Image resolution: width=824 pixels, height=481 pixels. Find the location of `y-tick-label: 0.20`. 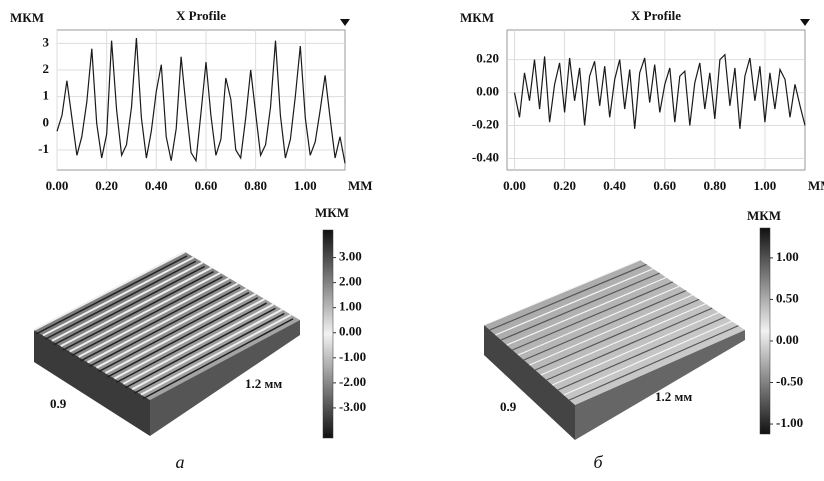

y-tick-label: 0.20 is located at coordinates (487, 58).